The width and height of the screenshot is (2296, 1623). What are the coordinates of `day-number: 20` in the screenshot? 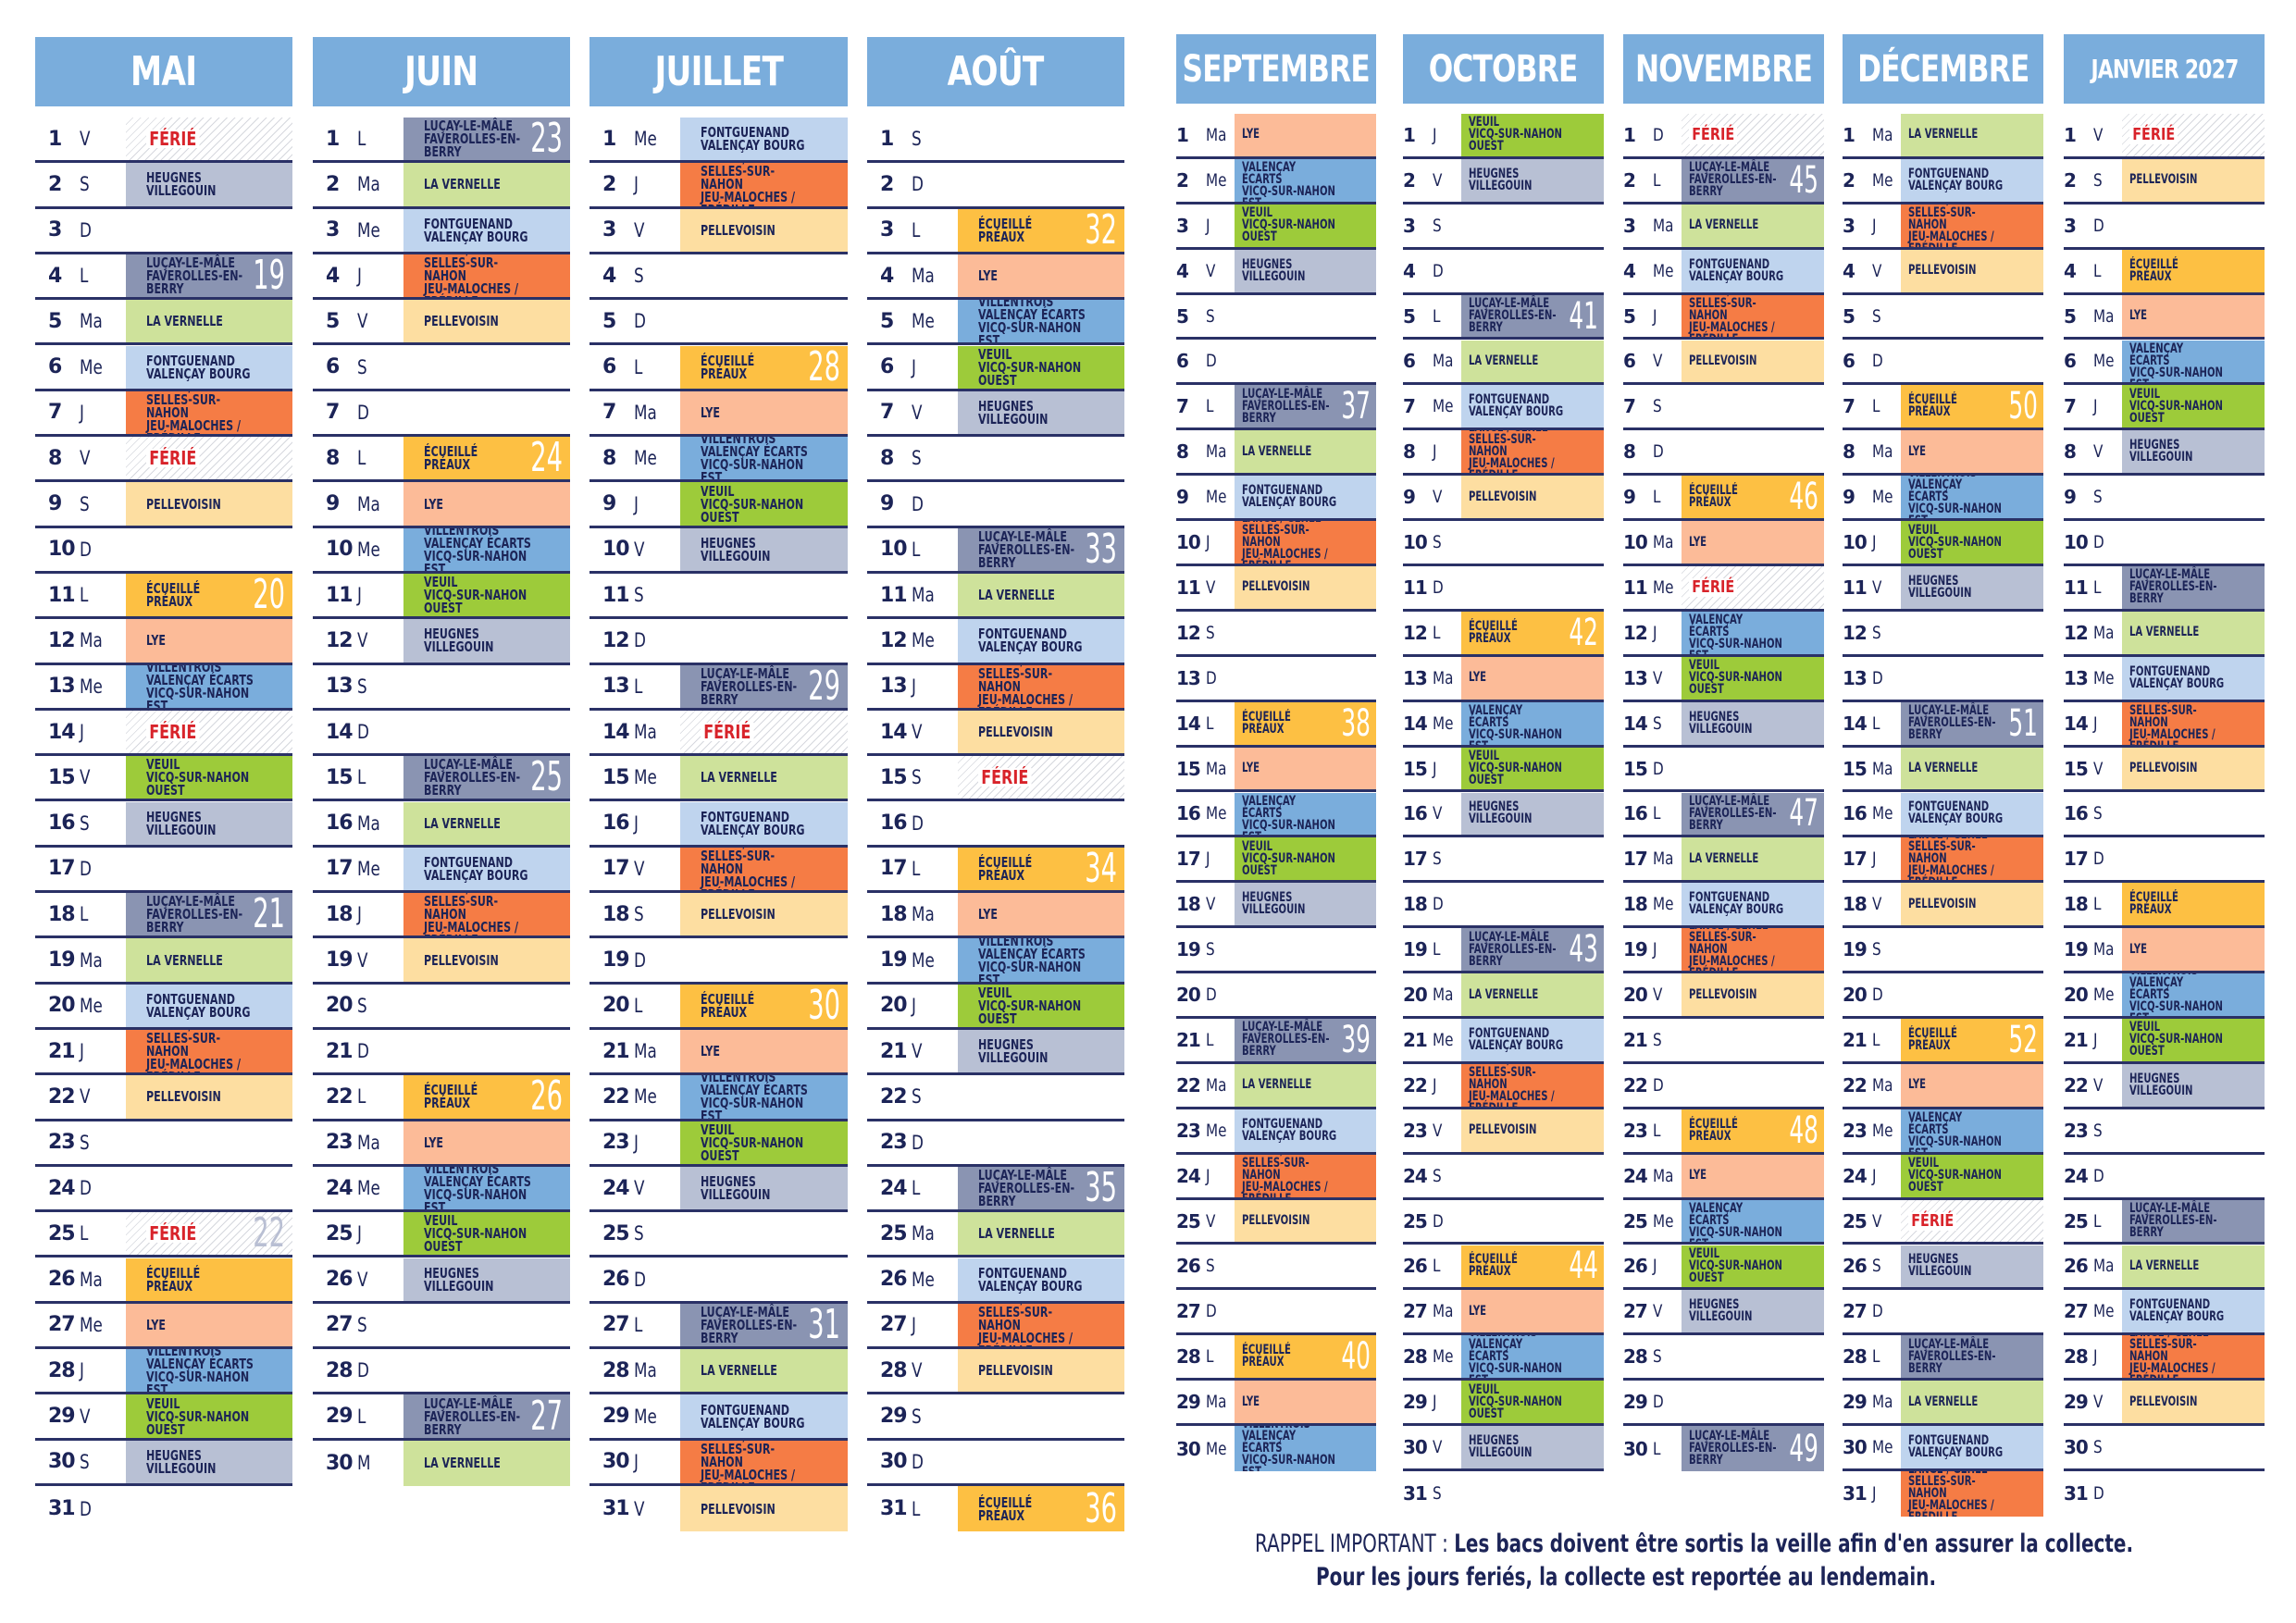 It's located at (1856, 995).